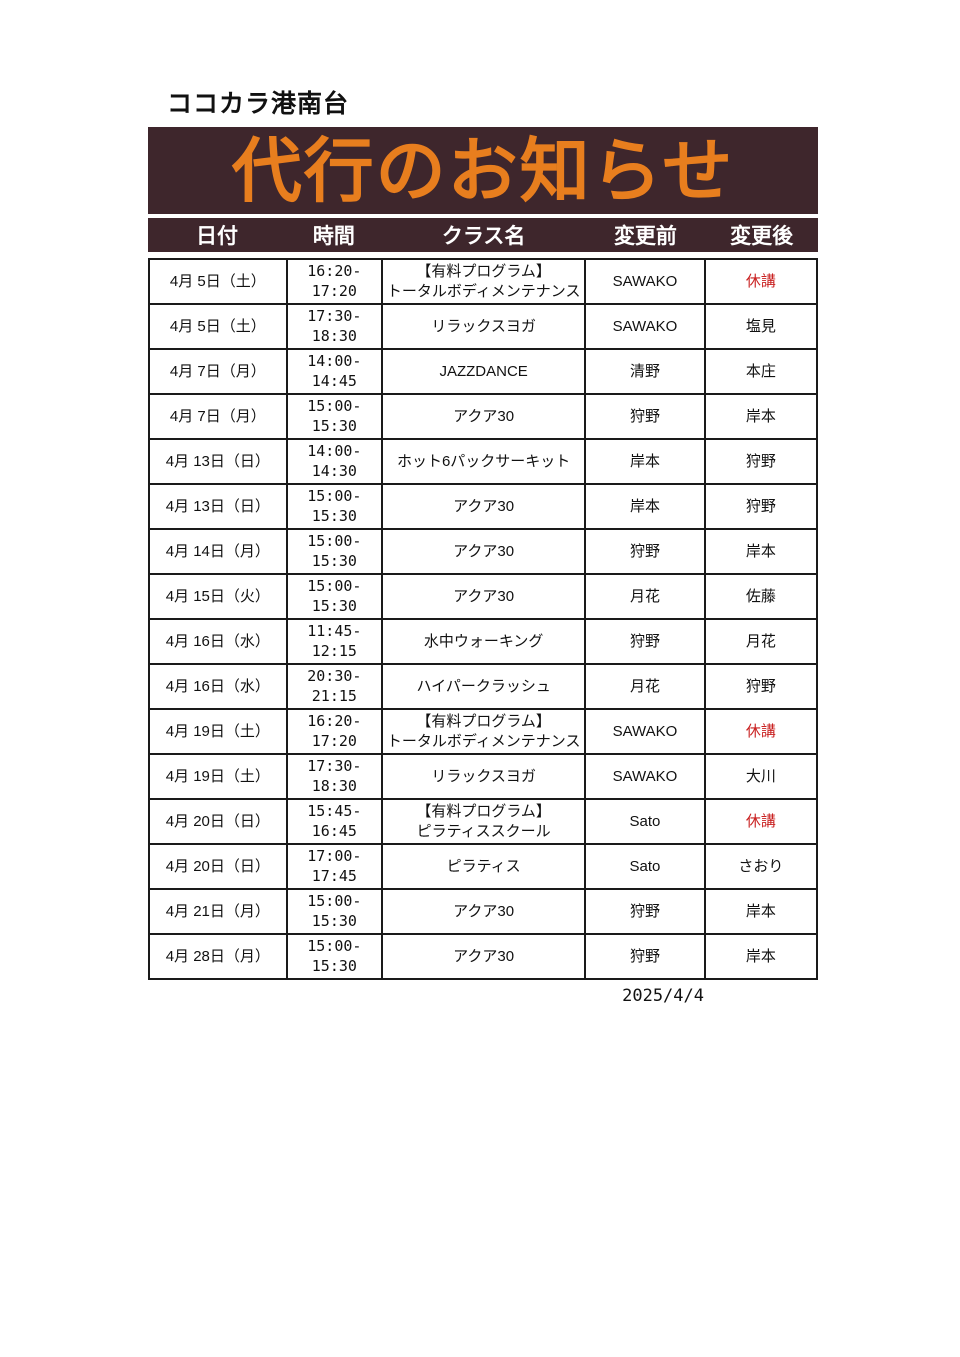  Describe the element at coordinates (218, 956) in the screenshot. I see `date-cell: 4月 28日（月）` at that location.